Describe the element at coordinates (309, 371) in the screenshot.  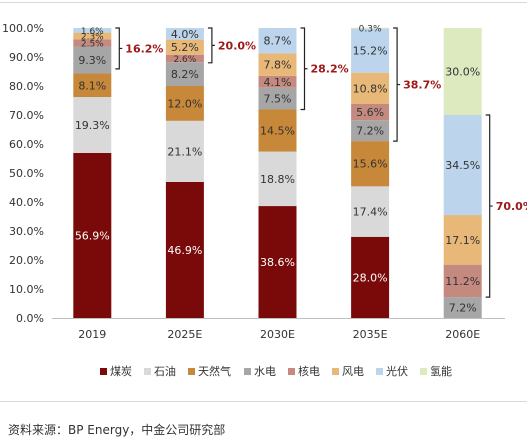
I see `legend-label: 核电` at that location.